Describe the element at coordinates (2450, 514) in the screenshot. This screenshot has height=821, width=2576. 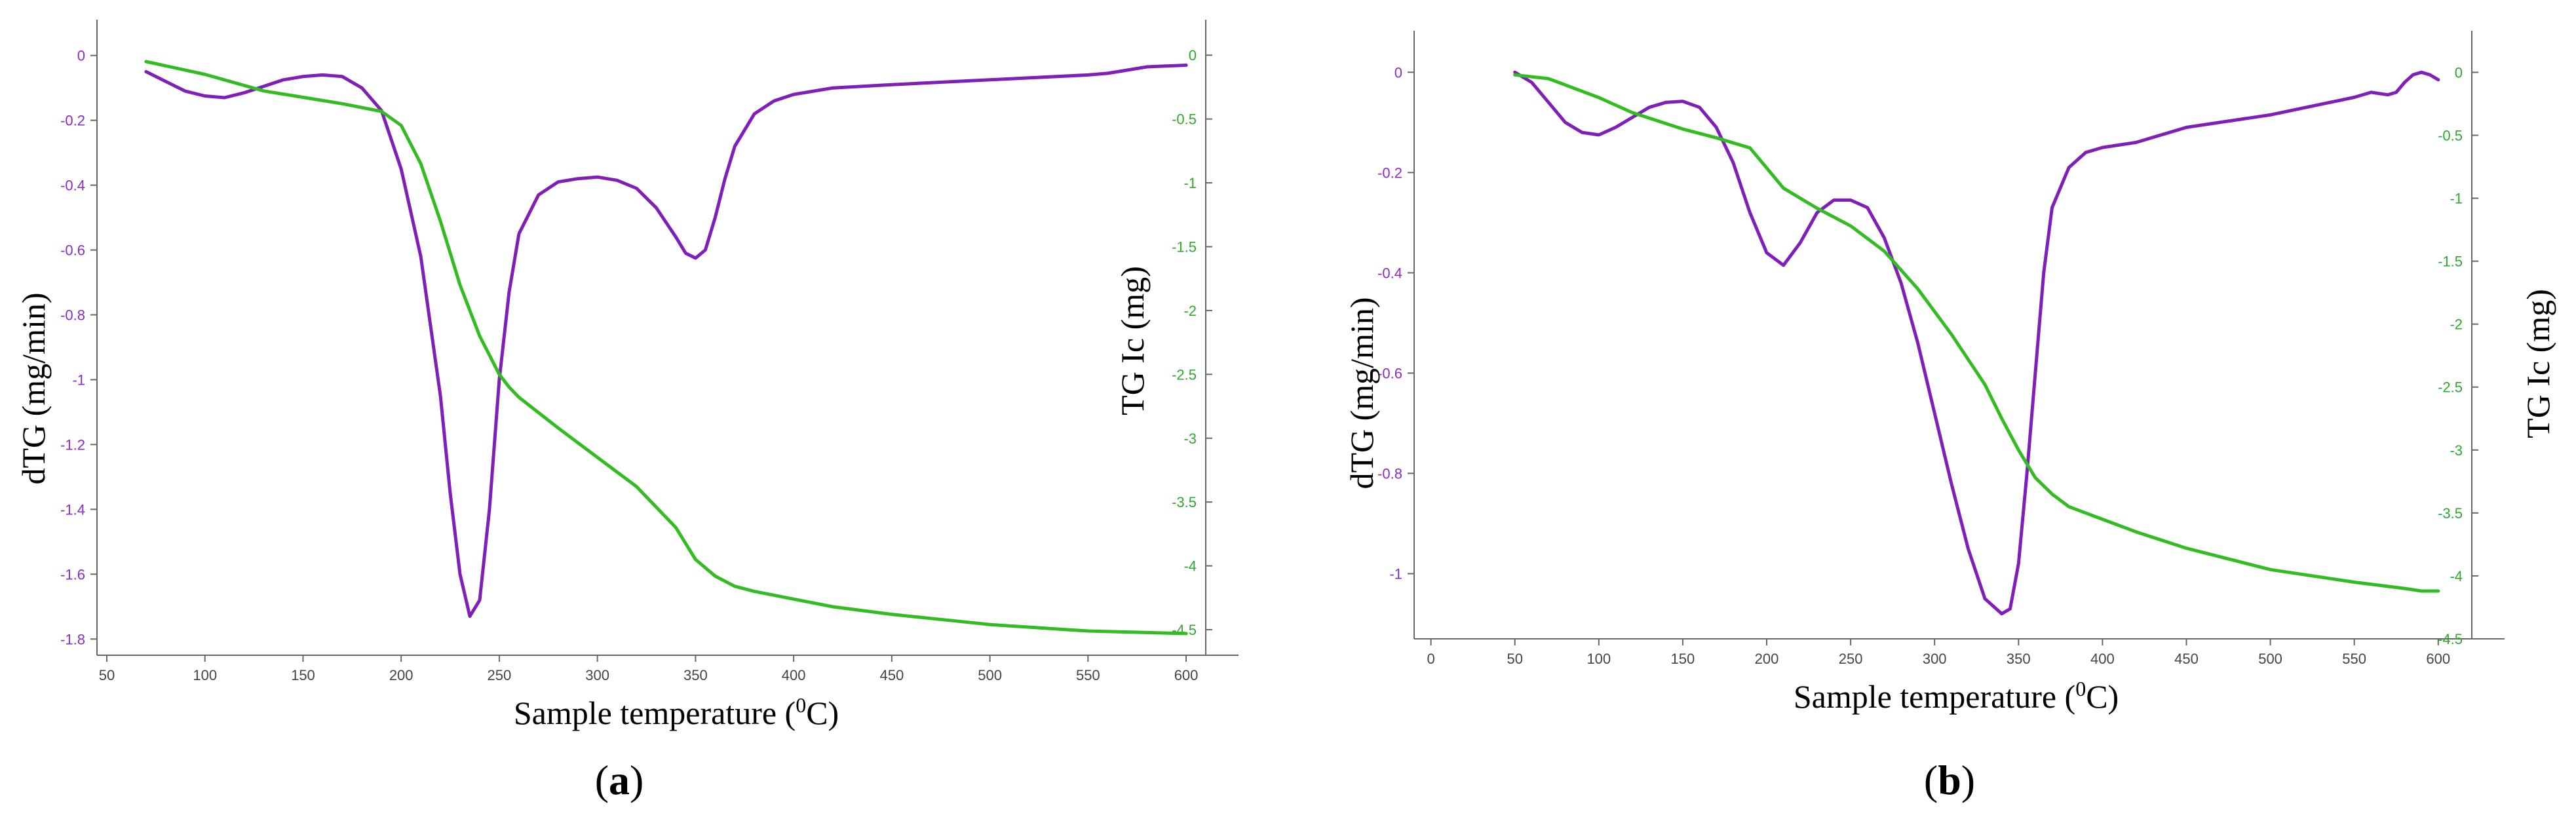
I see `panel-b-y2-tick-label: -3.5` at that location.